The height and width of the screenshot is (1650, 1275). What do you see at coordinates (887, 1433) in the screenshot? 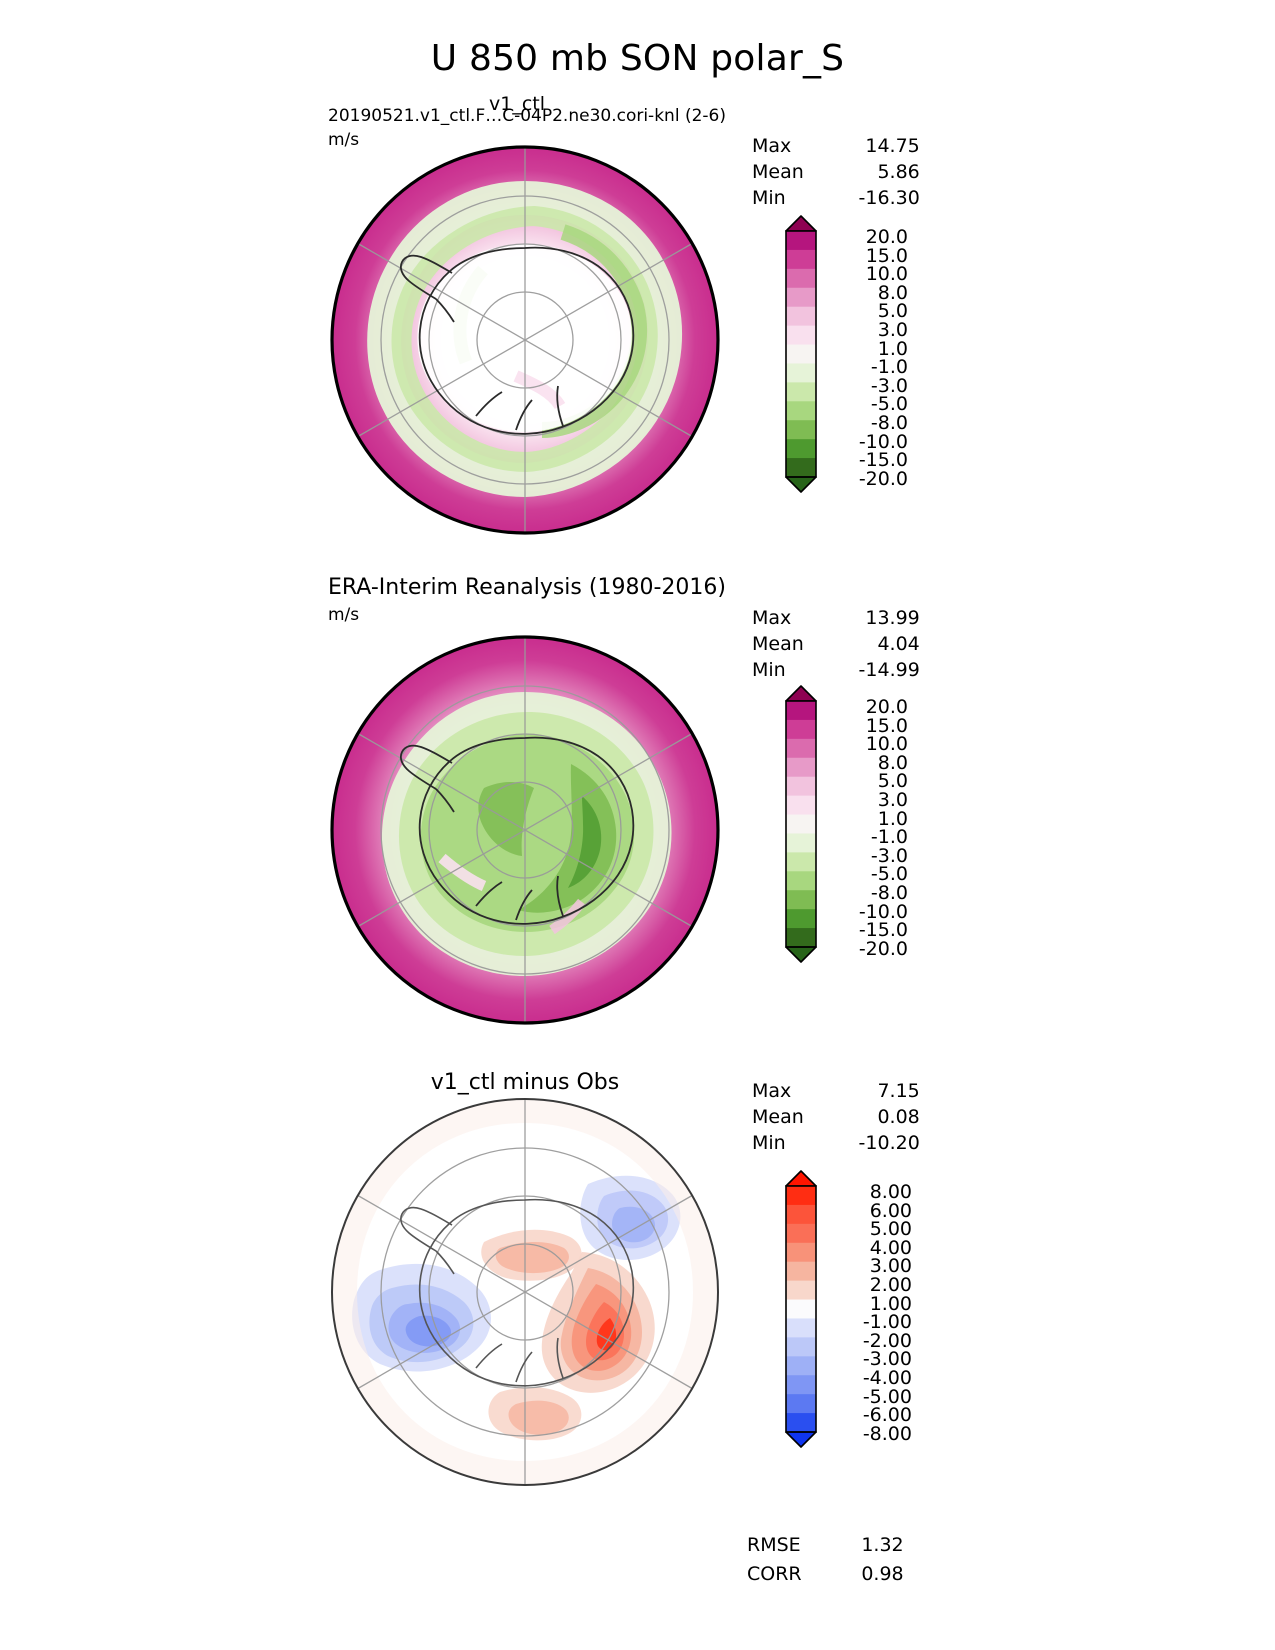
I see `cbar-tick: -8.00` at bounding box center [887, 1433].